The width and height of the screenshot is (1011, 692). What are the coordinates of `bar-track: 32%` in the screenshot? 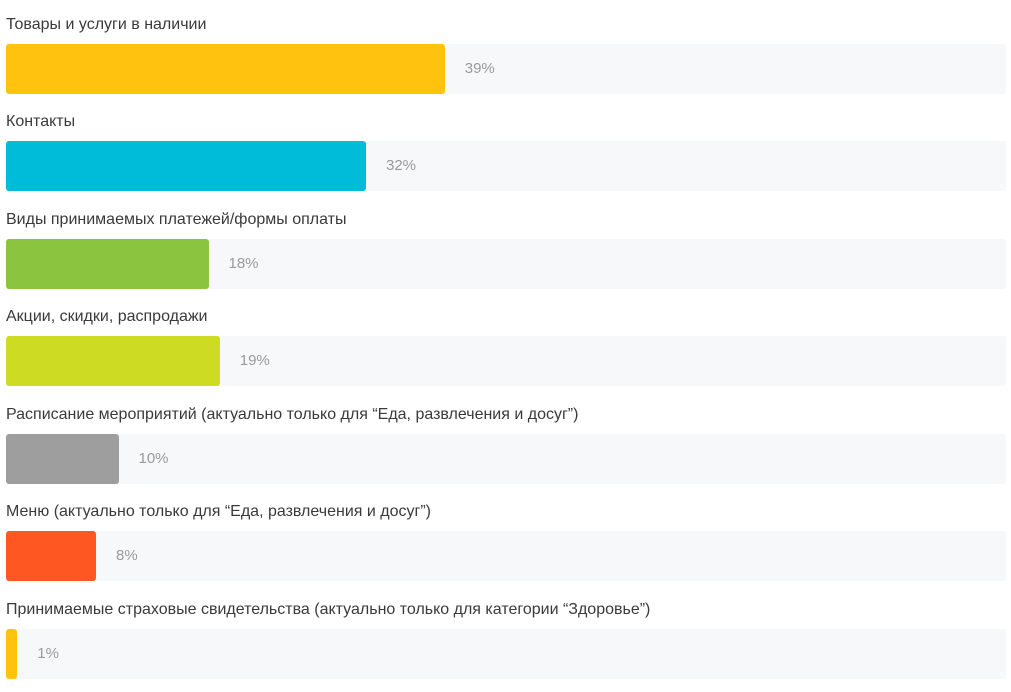 It's located at (506, 166).